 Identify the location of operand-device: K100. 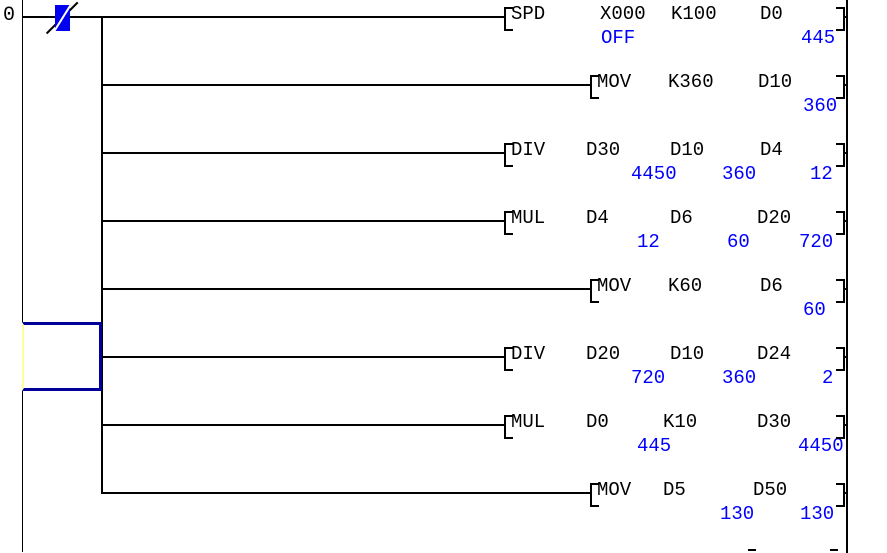
(694, 14).